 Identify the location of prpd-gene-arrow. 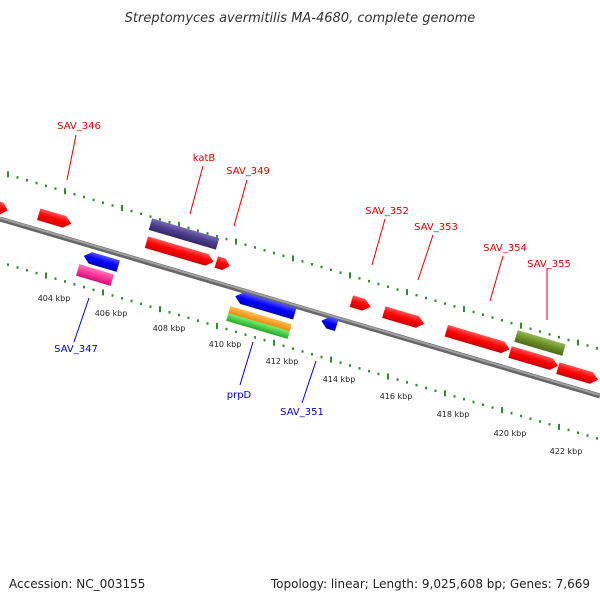
(265, 305).